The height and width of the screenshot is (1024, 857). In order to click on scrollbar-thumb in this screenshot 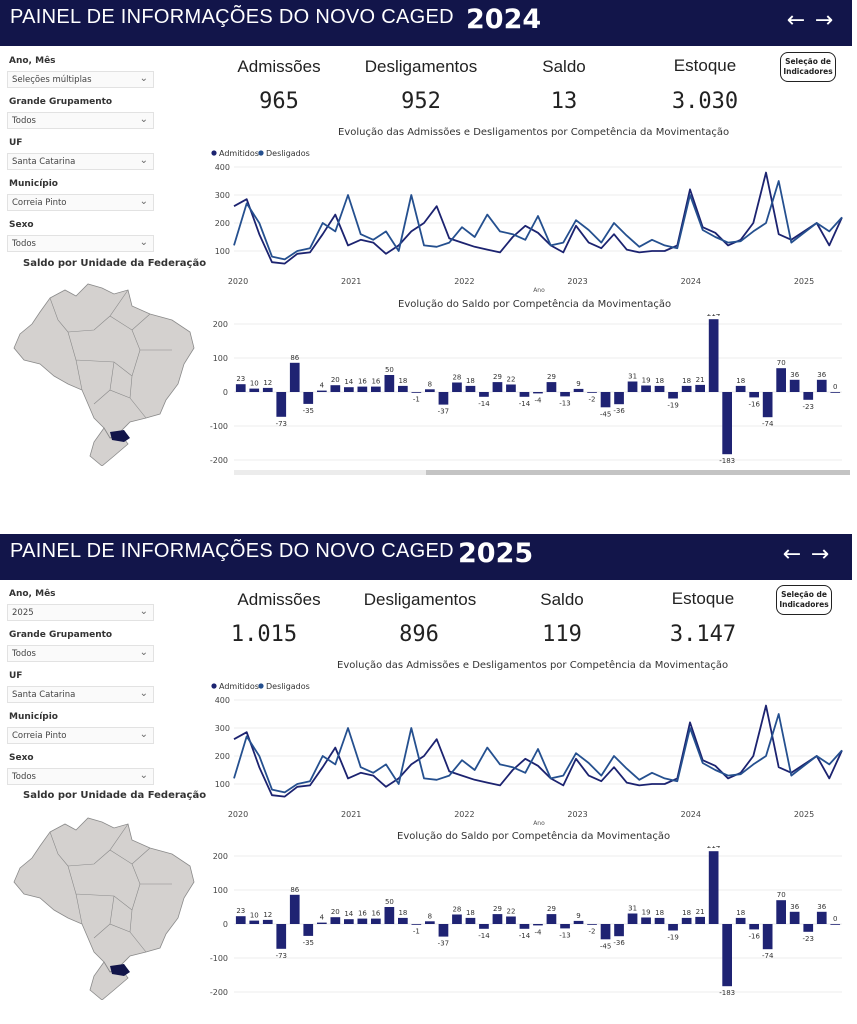, I will do `click(638, 472)`.